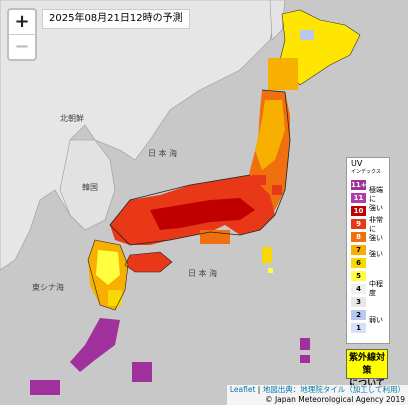 The width and height of the screenshot is (408, 405). What do you see at coordinates (72, 118) in the screenshot?
I see `place-label: 北朝鮮` at bounding box center [72, 118].